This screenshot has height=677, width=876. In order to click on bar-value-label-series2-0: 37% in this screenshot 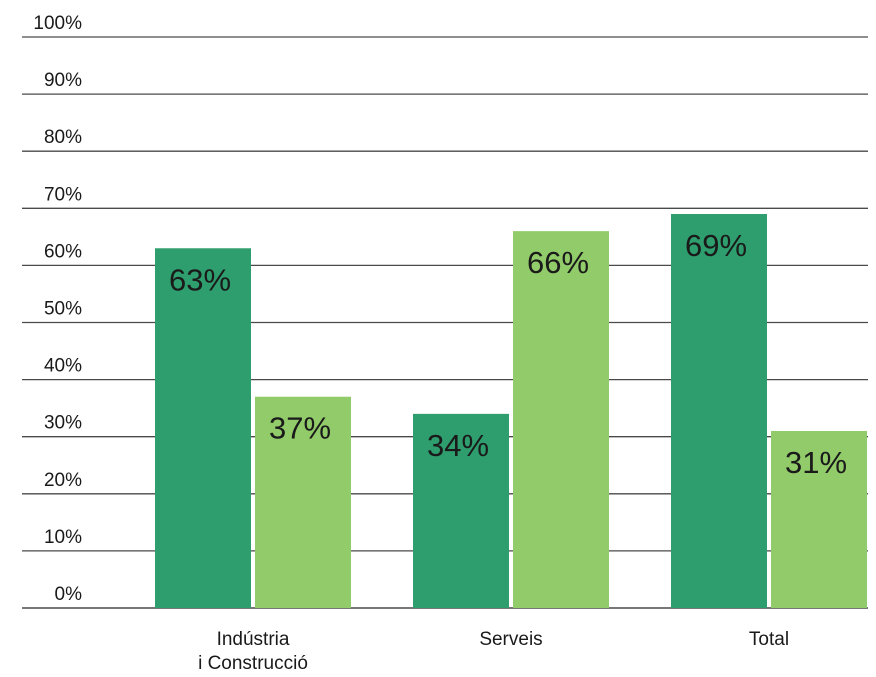, I will do `click(300, 428)`.